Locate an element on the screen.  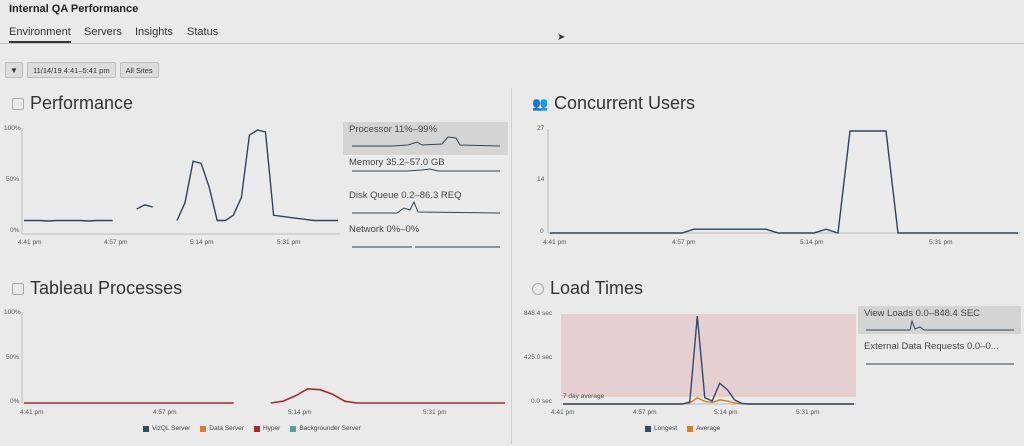
legend-vizql: VizQL Server is located at coordinates (166, 428).